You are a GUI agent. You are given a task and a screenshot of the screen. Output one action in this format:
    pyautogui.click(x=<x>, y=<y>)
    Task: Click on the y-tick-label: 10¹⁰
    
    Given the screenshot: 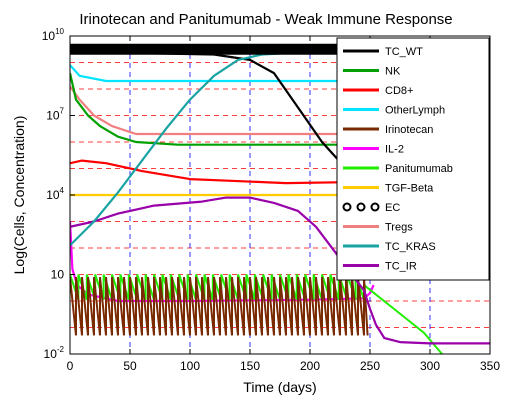 What is the action you would take?
    pyautogui.click(x=53, y=35)
    